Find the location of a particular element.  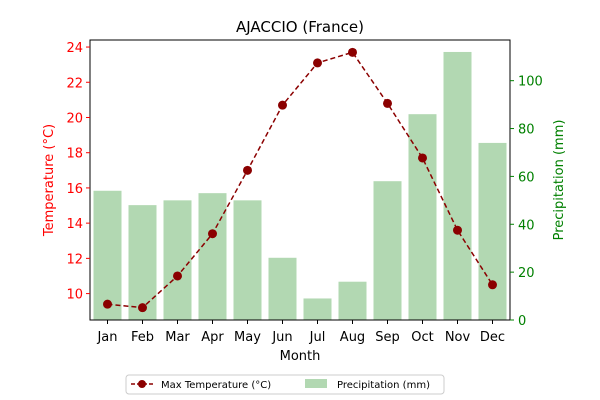

y-left-tick-label: 20 is located at coordinates (74, 118).